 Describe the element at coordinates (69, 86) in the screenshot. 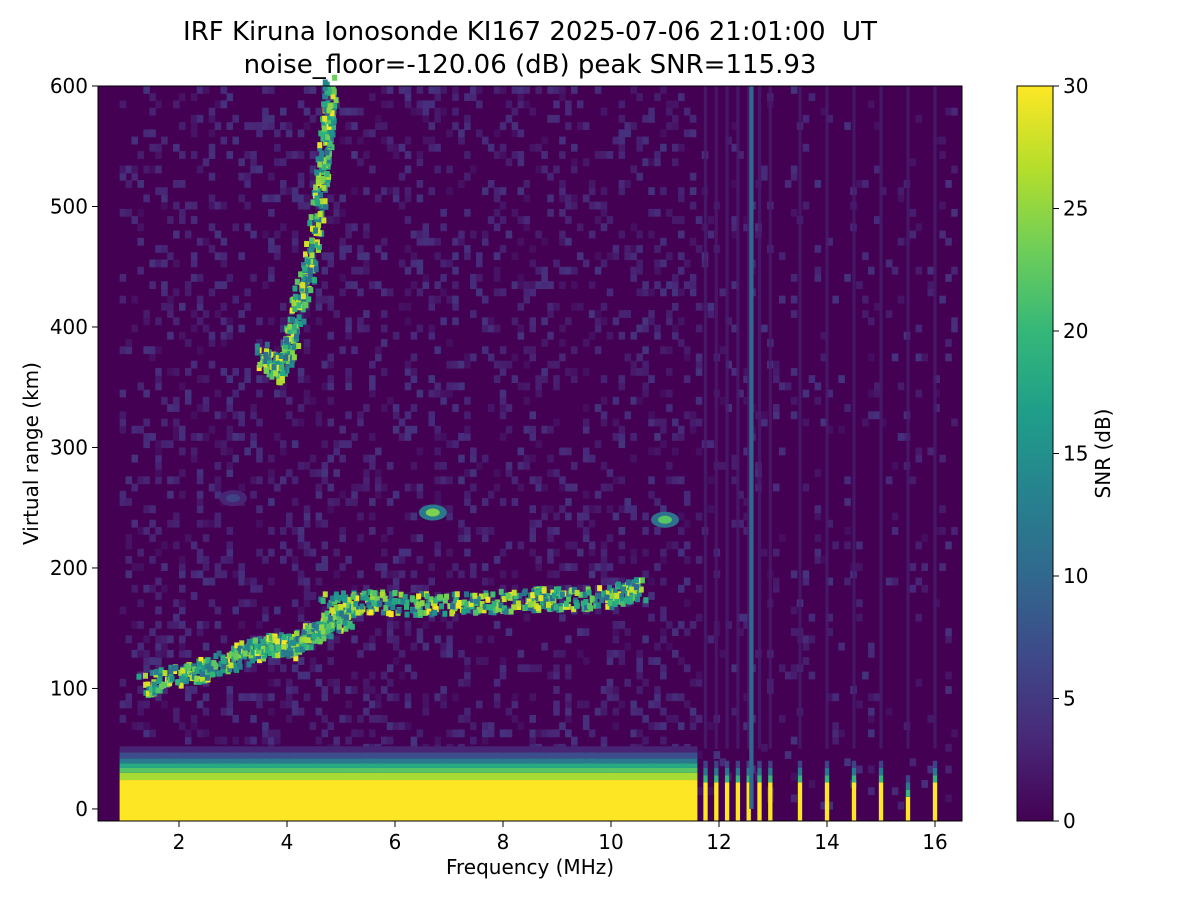

I see `y-tick-label-6: 600` at that location.